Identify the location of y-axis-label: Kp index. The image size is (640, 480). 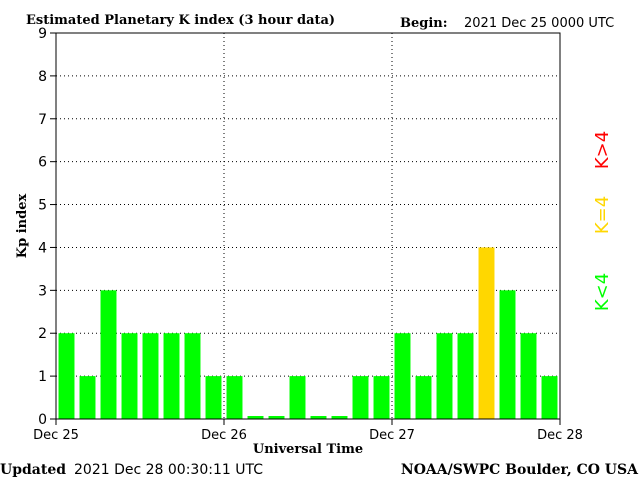
(22, 226).